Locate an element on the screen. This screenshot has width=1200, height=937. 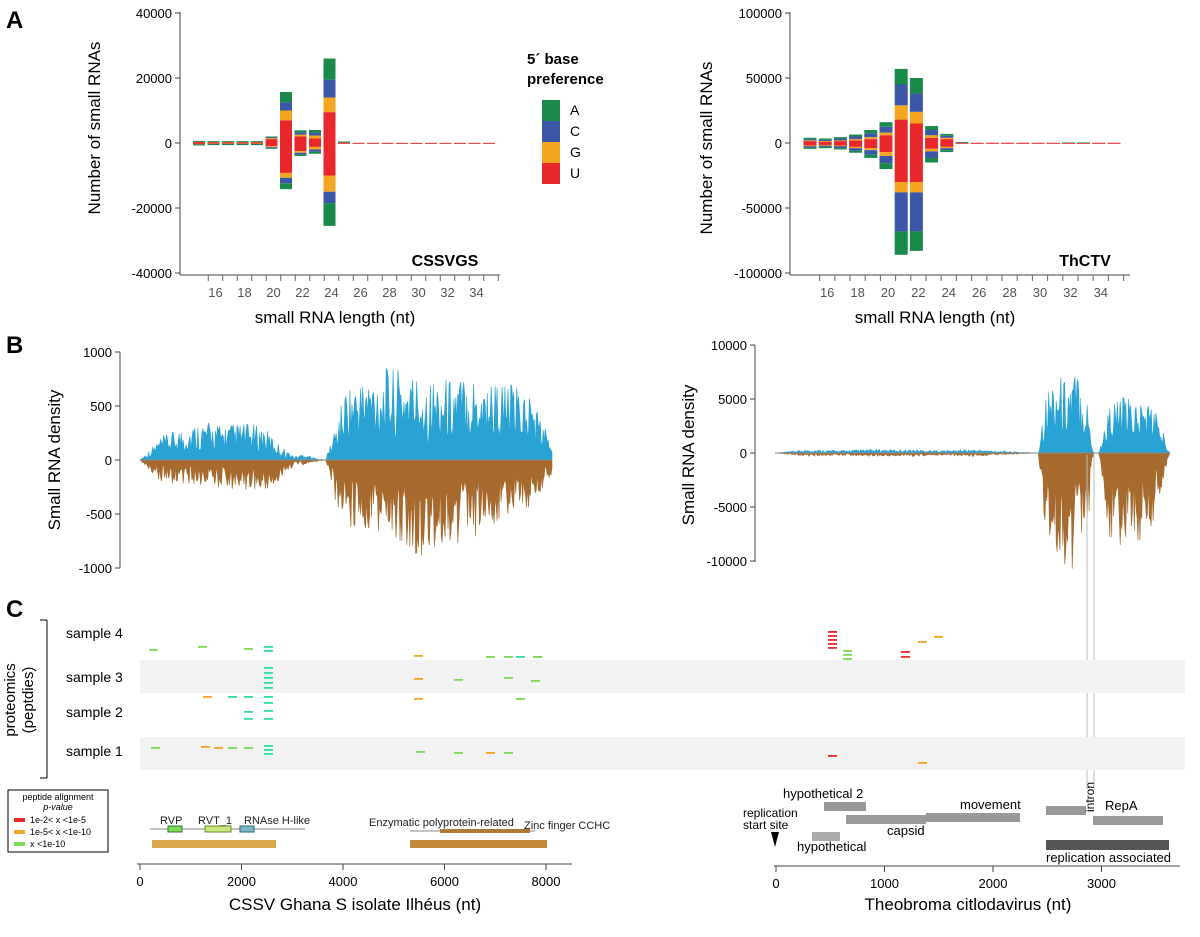
x-tick-label: 26 is located at coordinates (979, 292).